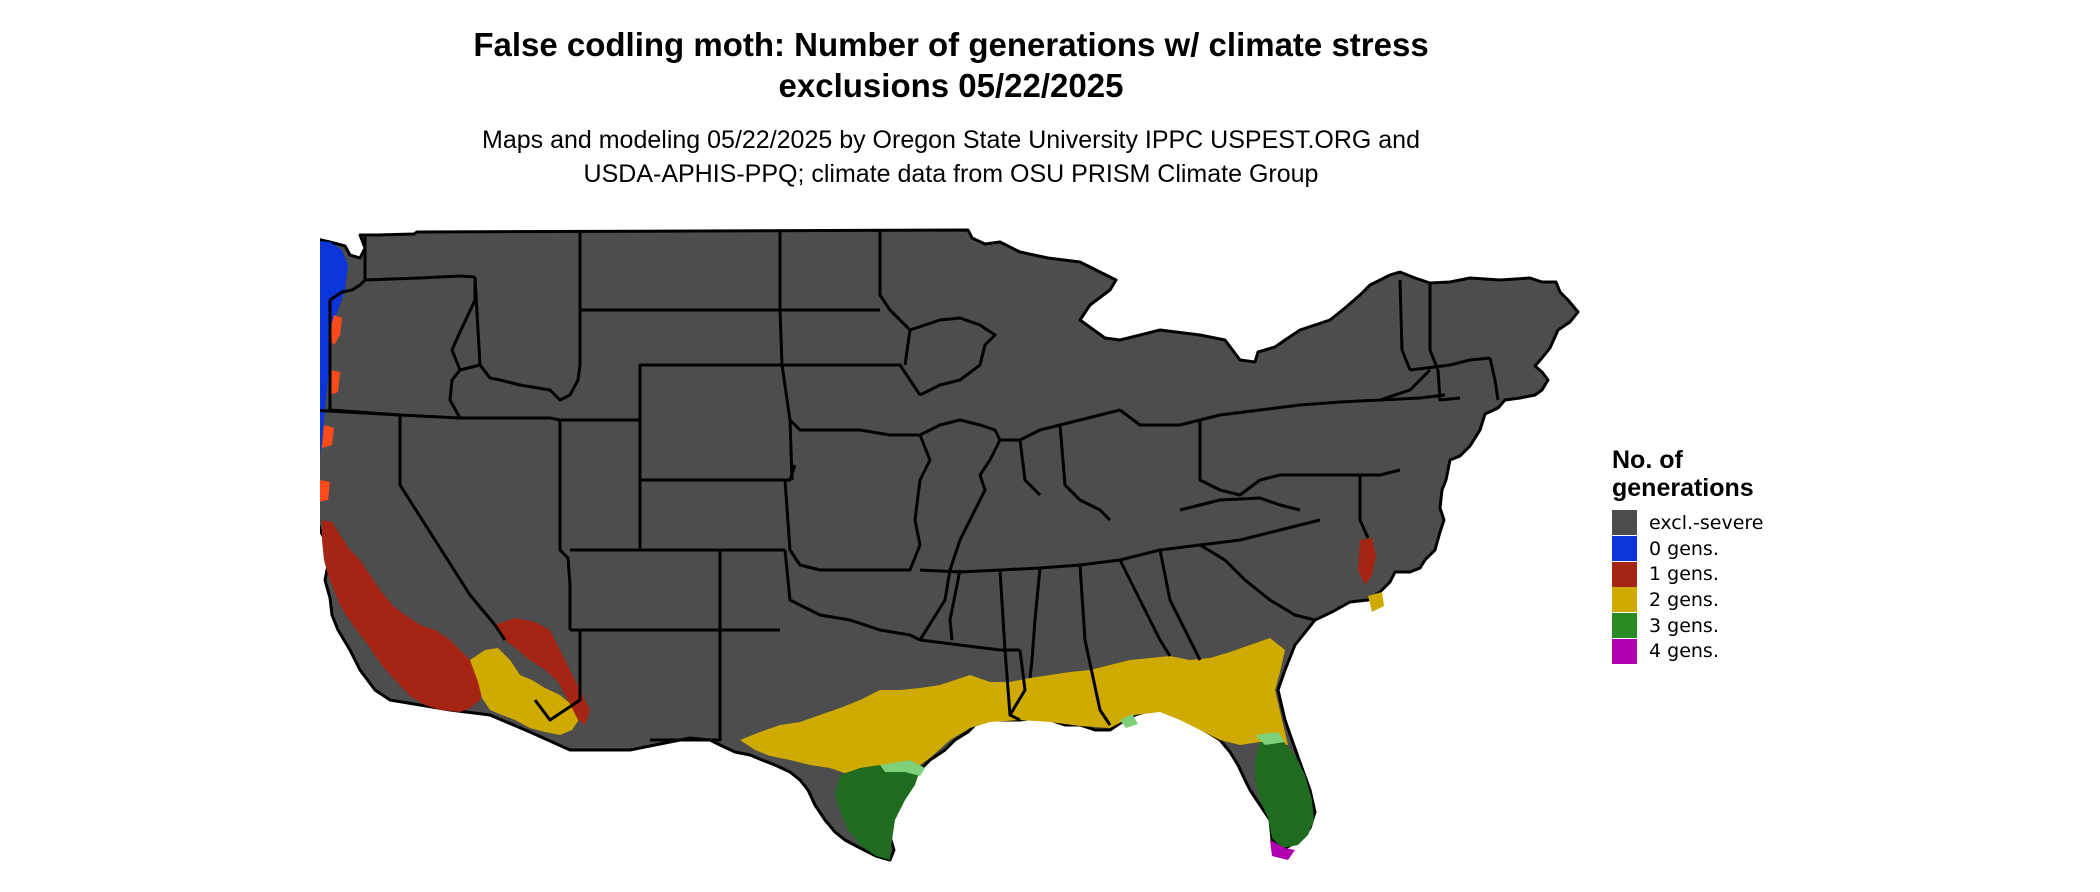  I want to click on legend-item-excl-severe: excl.-severe, so click(1688, 523).